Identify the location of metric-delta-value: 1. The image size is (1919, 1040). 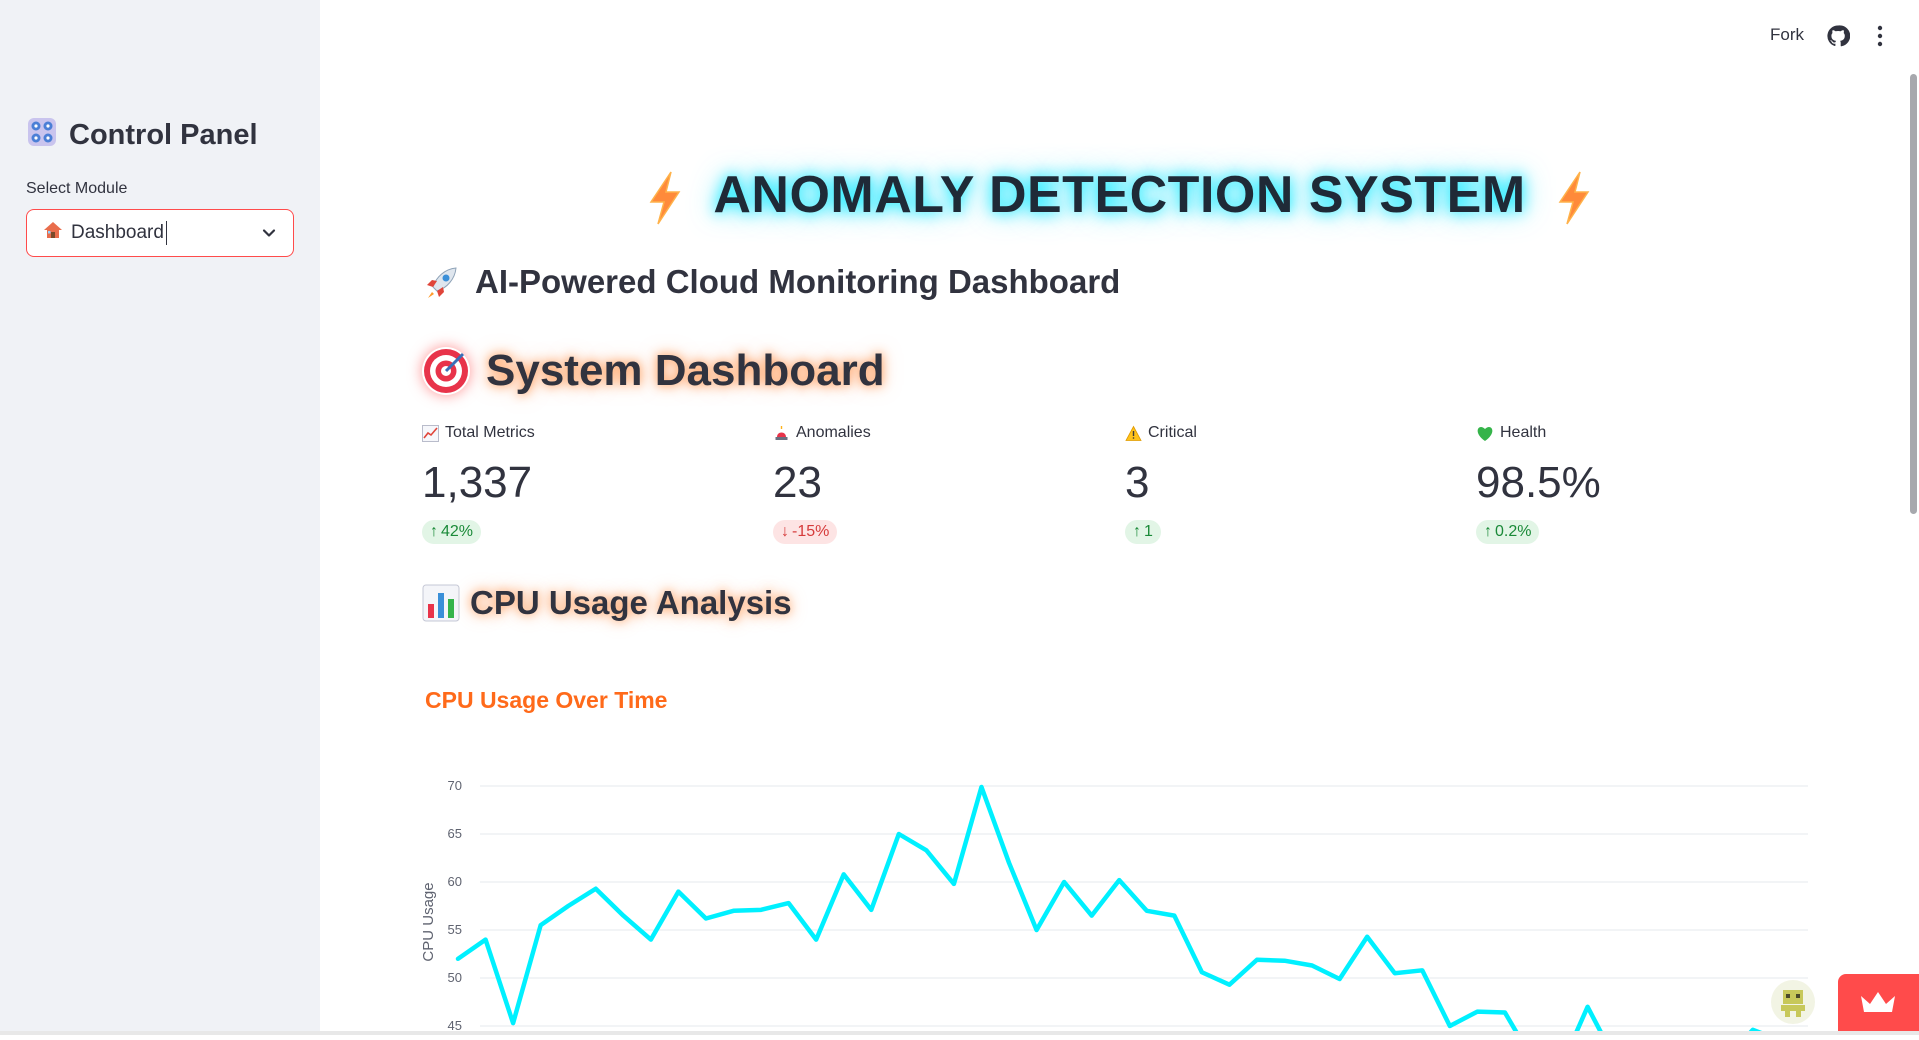
(1148, 532).